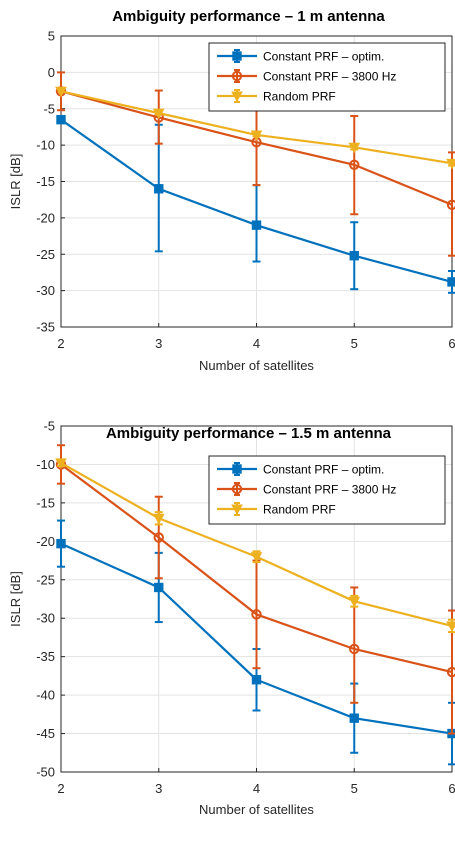 This screenshot has height=852, width=455. What do you see at coordinates (249, 433) in the screenshot?
I see `chart-title: Ambiguity performance – 1.5 m antenna` at bounding box center [249, 433].